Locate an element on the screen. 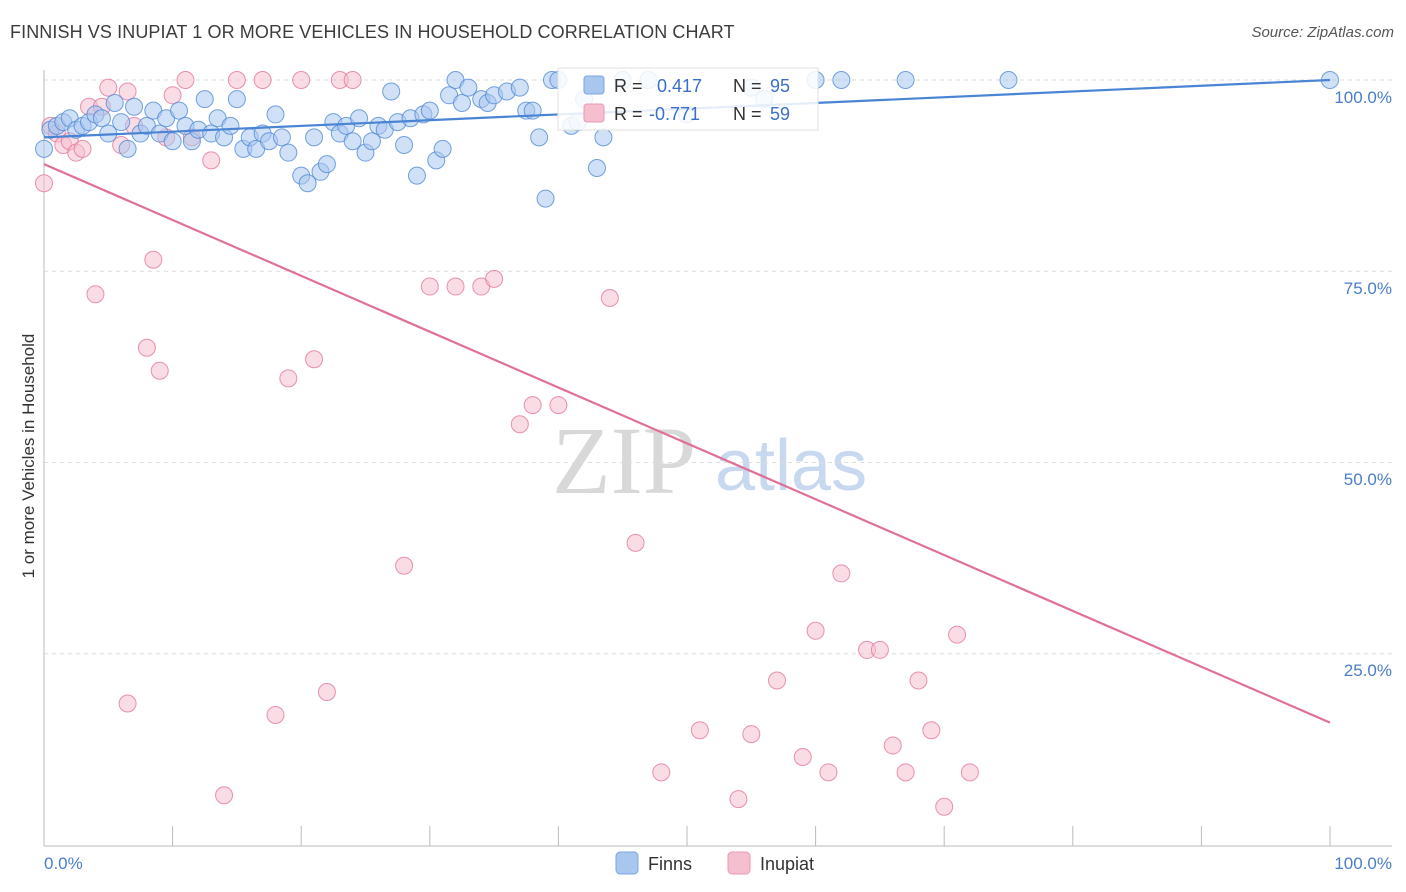 The image size is (1406, 892). inupiat-bottom-label: Inupiat is located at coordinates (787, 864).